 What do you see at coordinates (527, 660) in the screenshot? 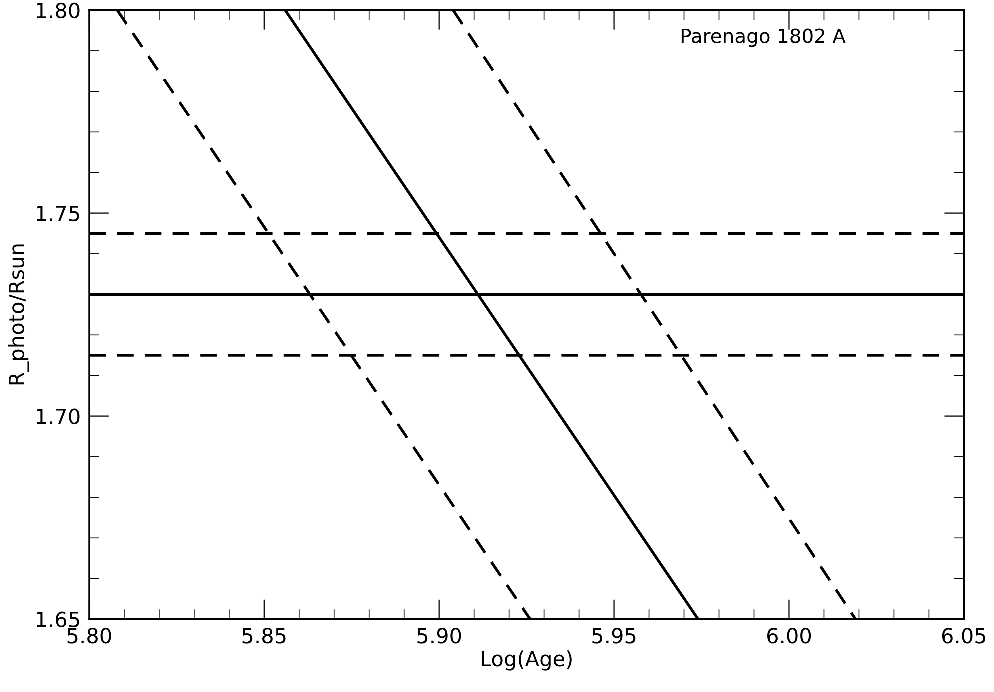
I see `x-axis-title: Log(Age)` at bounding box center [527, 660].